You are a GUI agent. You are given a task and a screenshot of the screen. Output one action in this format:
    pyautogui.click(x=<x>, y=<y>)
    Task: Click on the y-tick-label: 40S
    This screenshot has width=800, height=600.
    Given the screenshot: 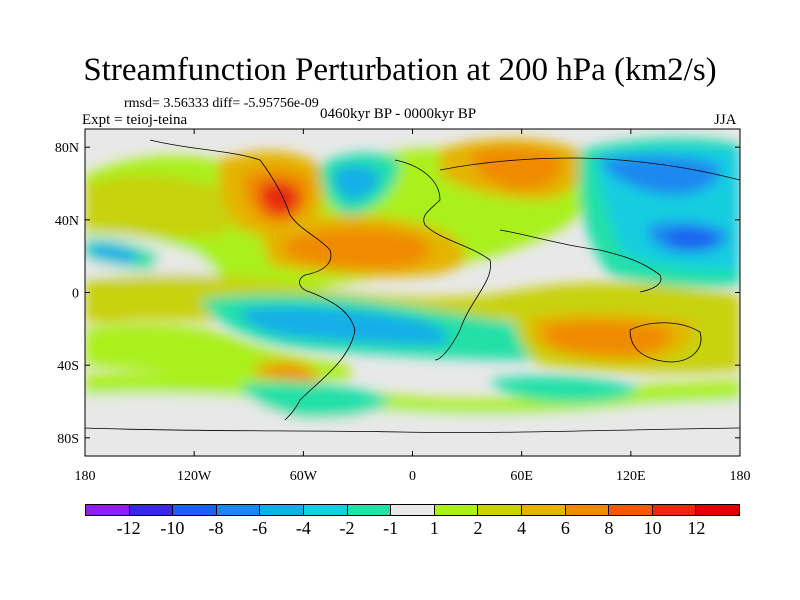 What is the action you would take?
    pyautogui.click(x=68, y=366)
    